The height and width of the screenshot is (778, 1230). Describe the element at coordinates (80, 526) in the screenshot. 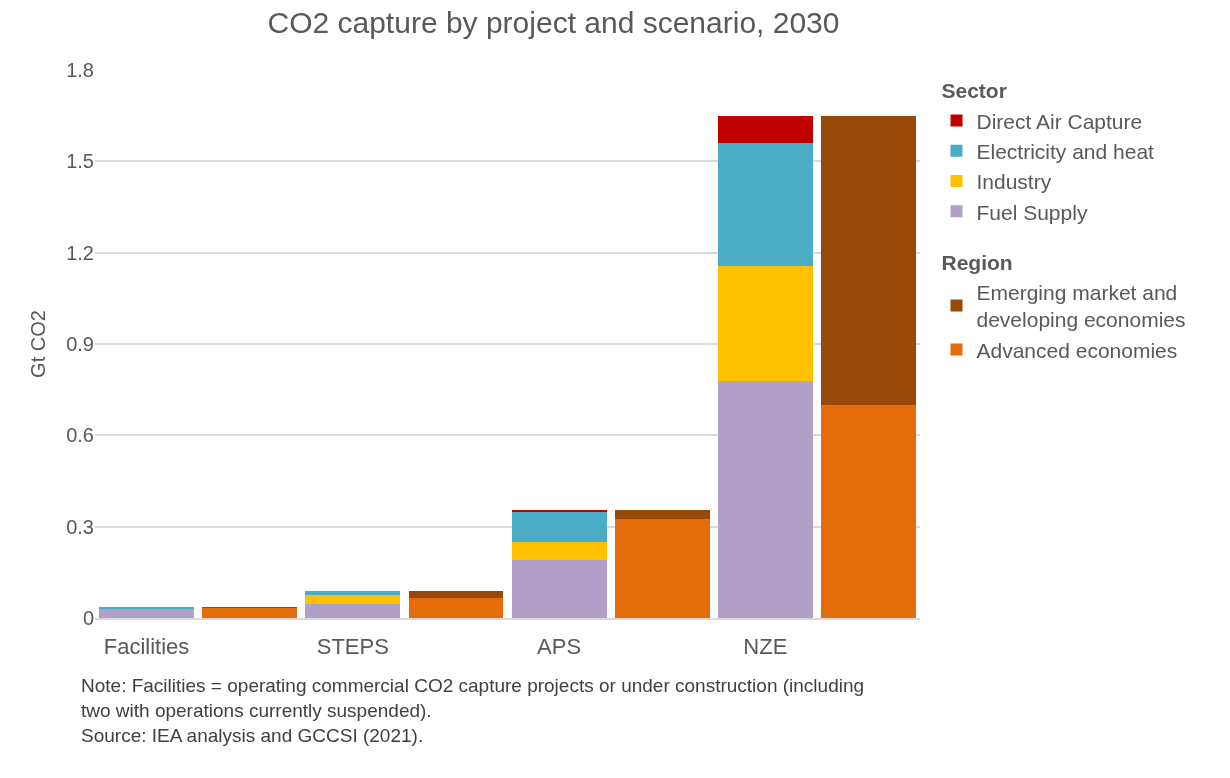

I see `y-tick-label: 0.3` at that location.